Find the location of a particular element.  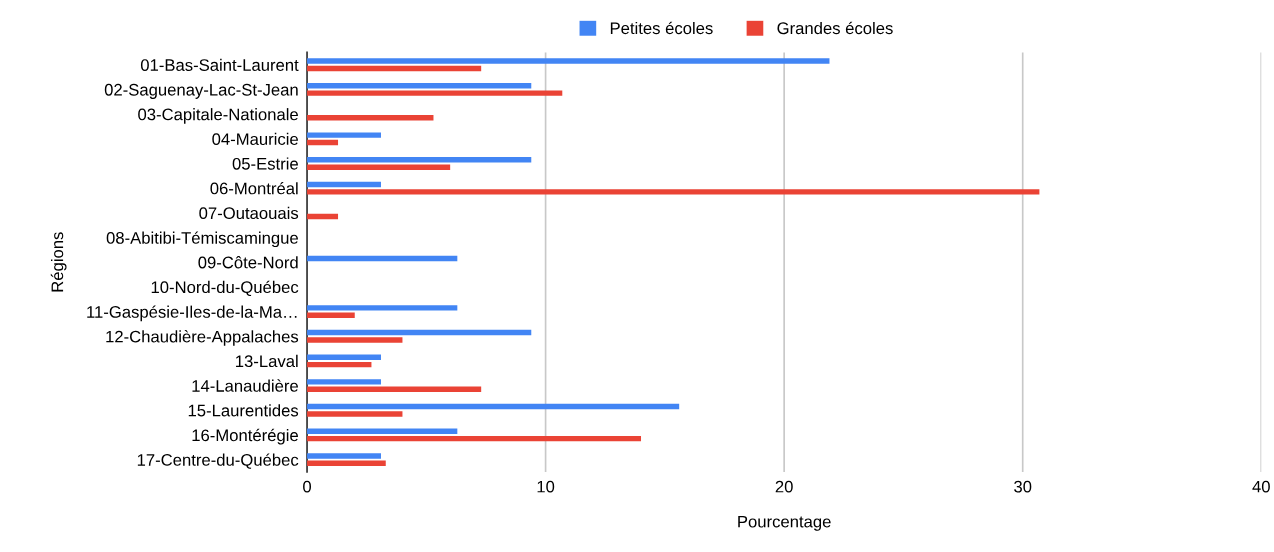

y-tick-label: 10-Nord-du-Québec is located at coordinates (225, 288).